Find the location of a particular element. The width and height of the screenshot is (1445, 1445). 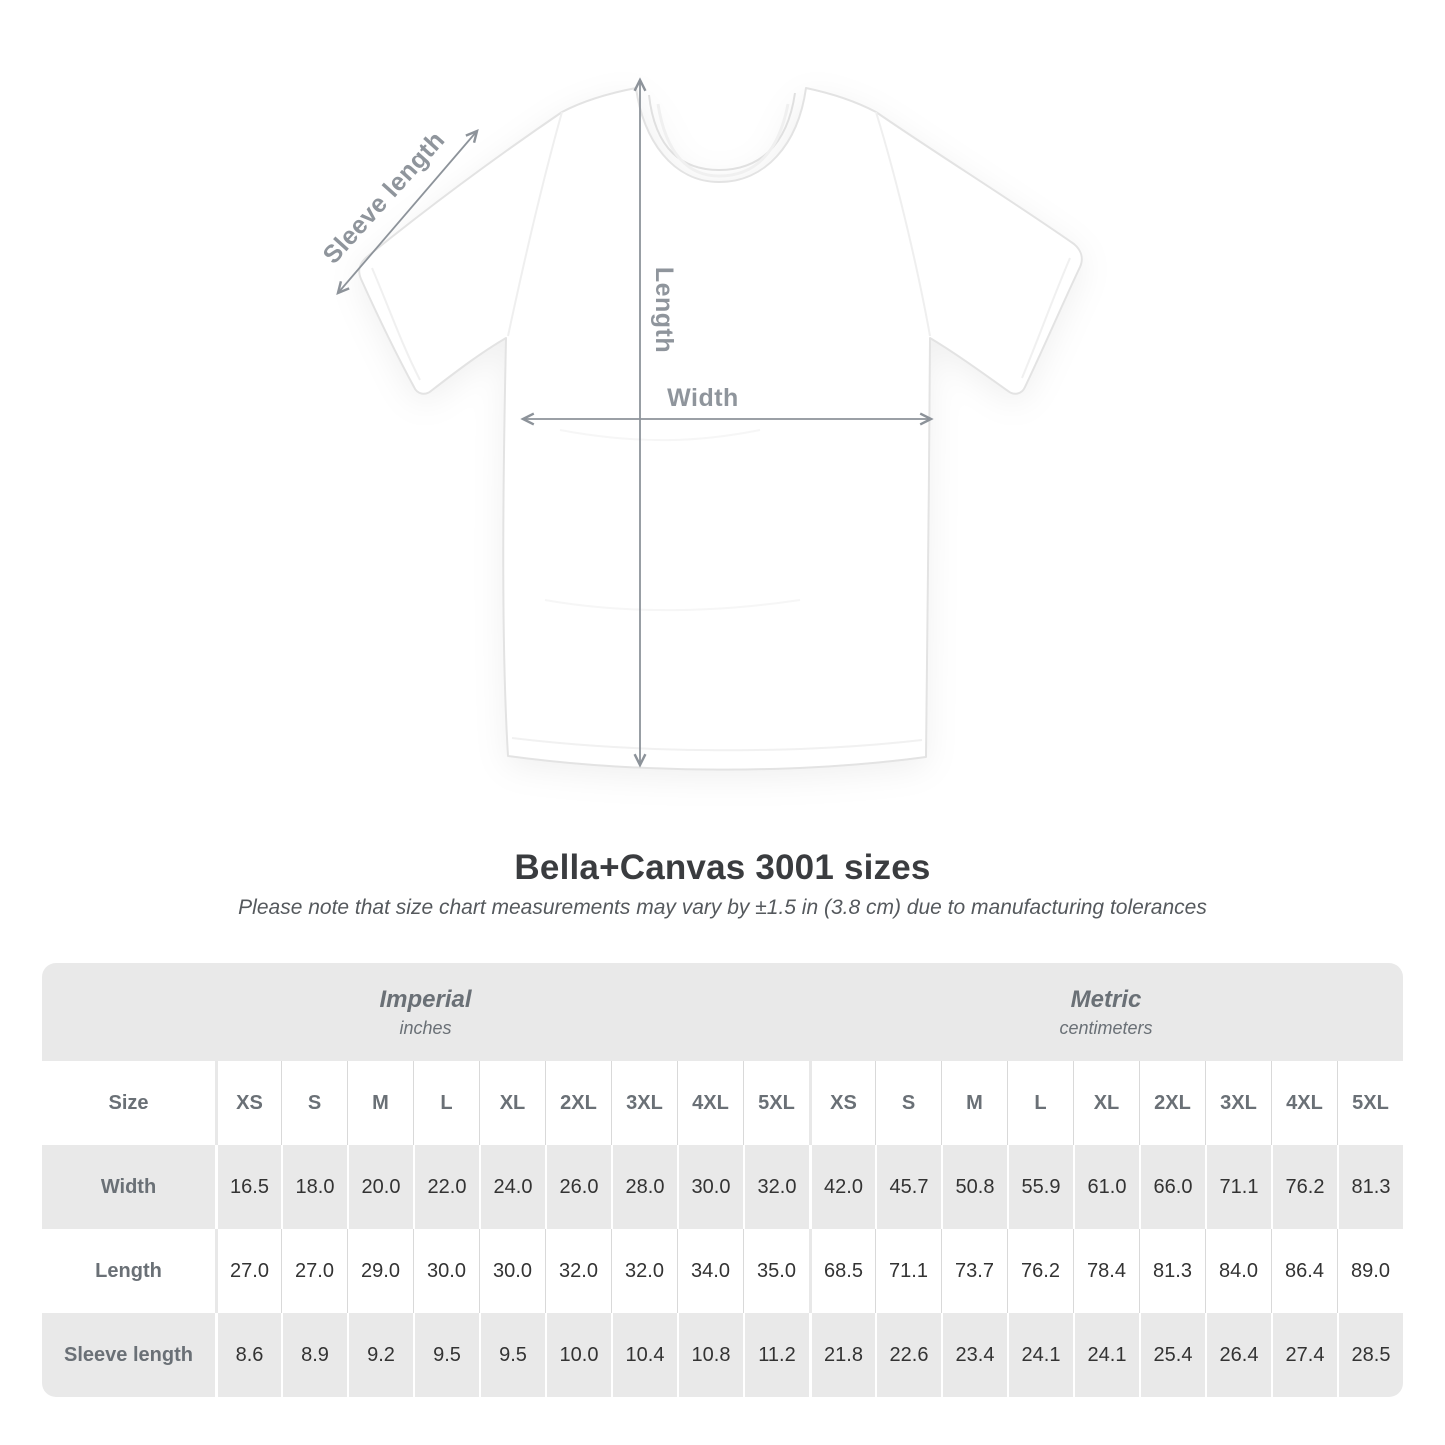

value-cell: 55.9 is located at coordinates (1040, 1187).